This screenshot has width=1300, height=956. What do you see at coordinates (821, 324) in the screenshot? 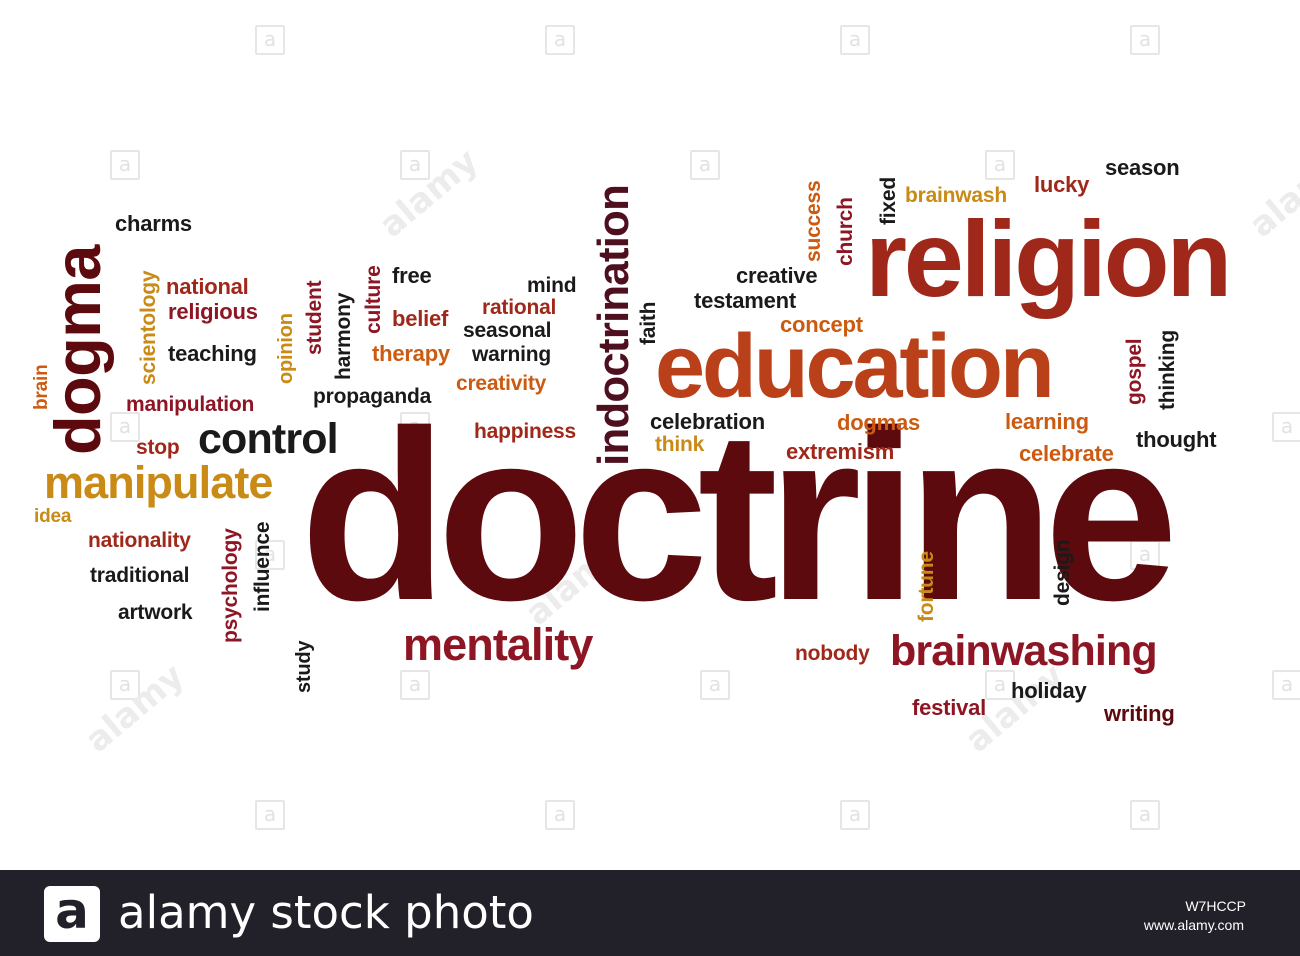
I see `word-concept: concept` at bounding box center [821, 324].